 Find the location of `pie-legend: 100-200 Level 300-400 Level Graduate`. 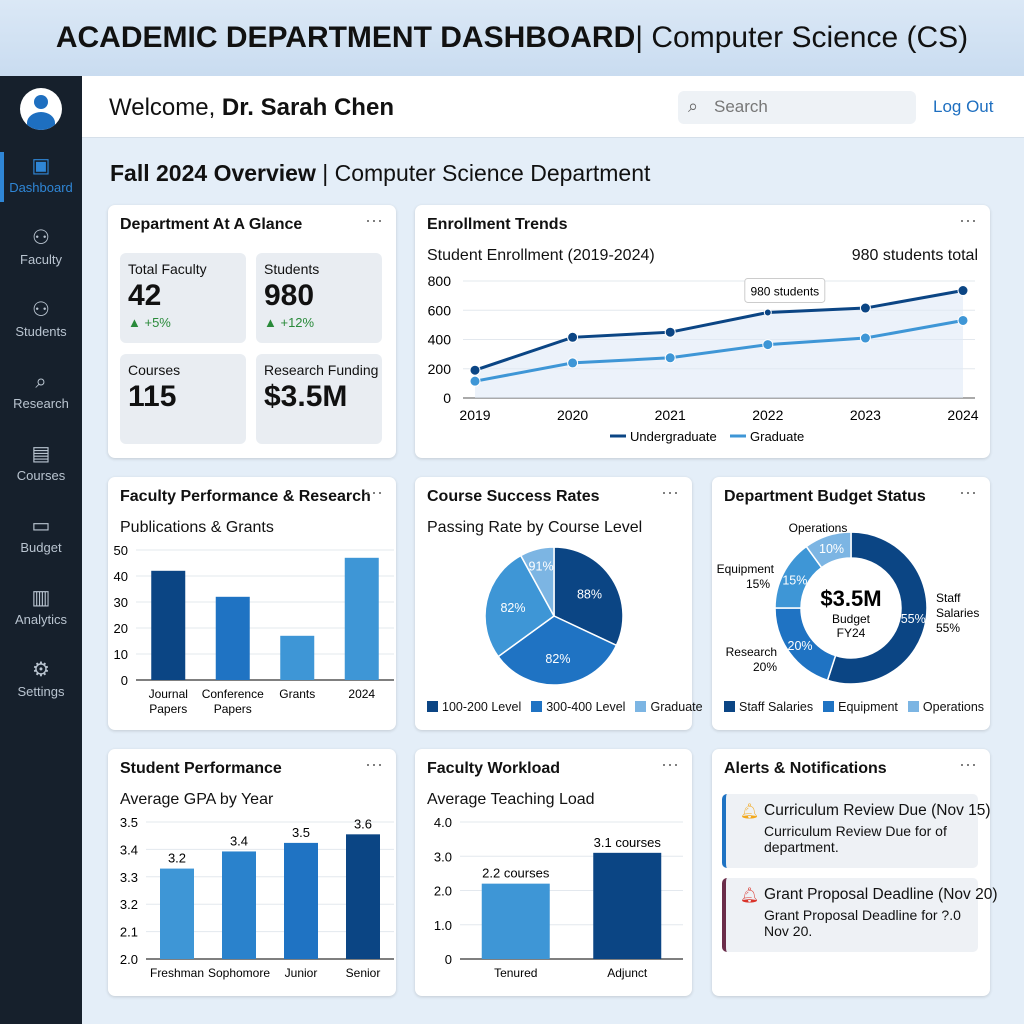

pie-legend: 100-200 Level 300-400 Level Graduate is located at coordinates (565, 707).